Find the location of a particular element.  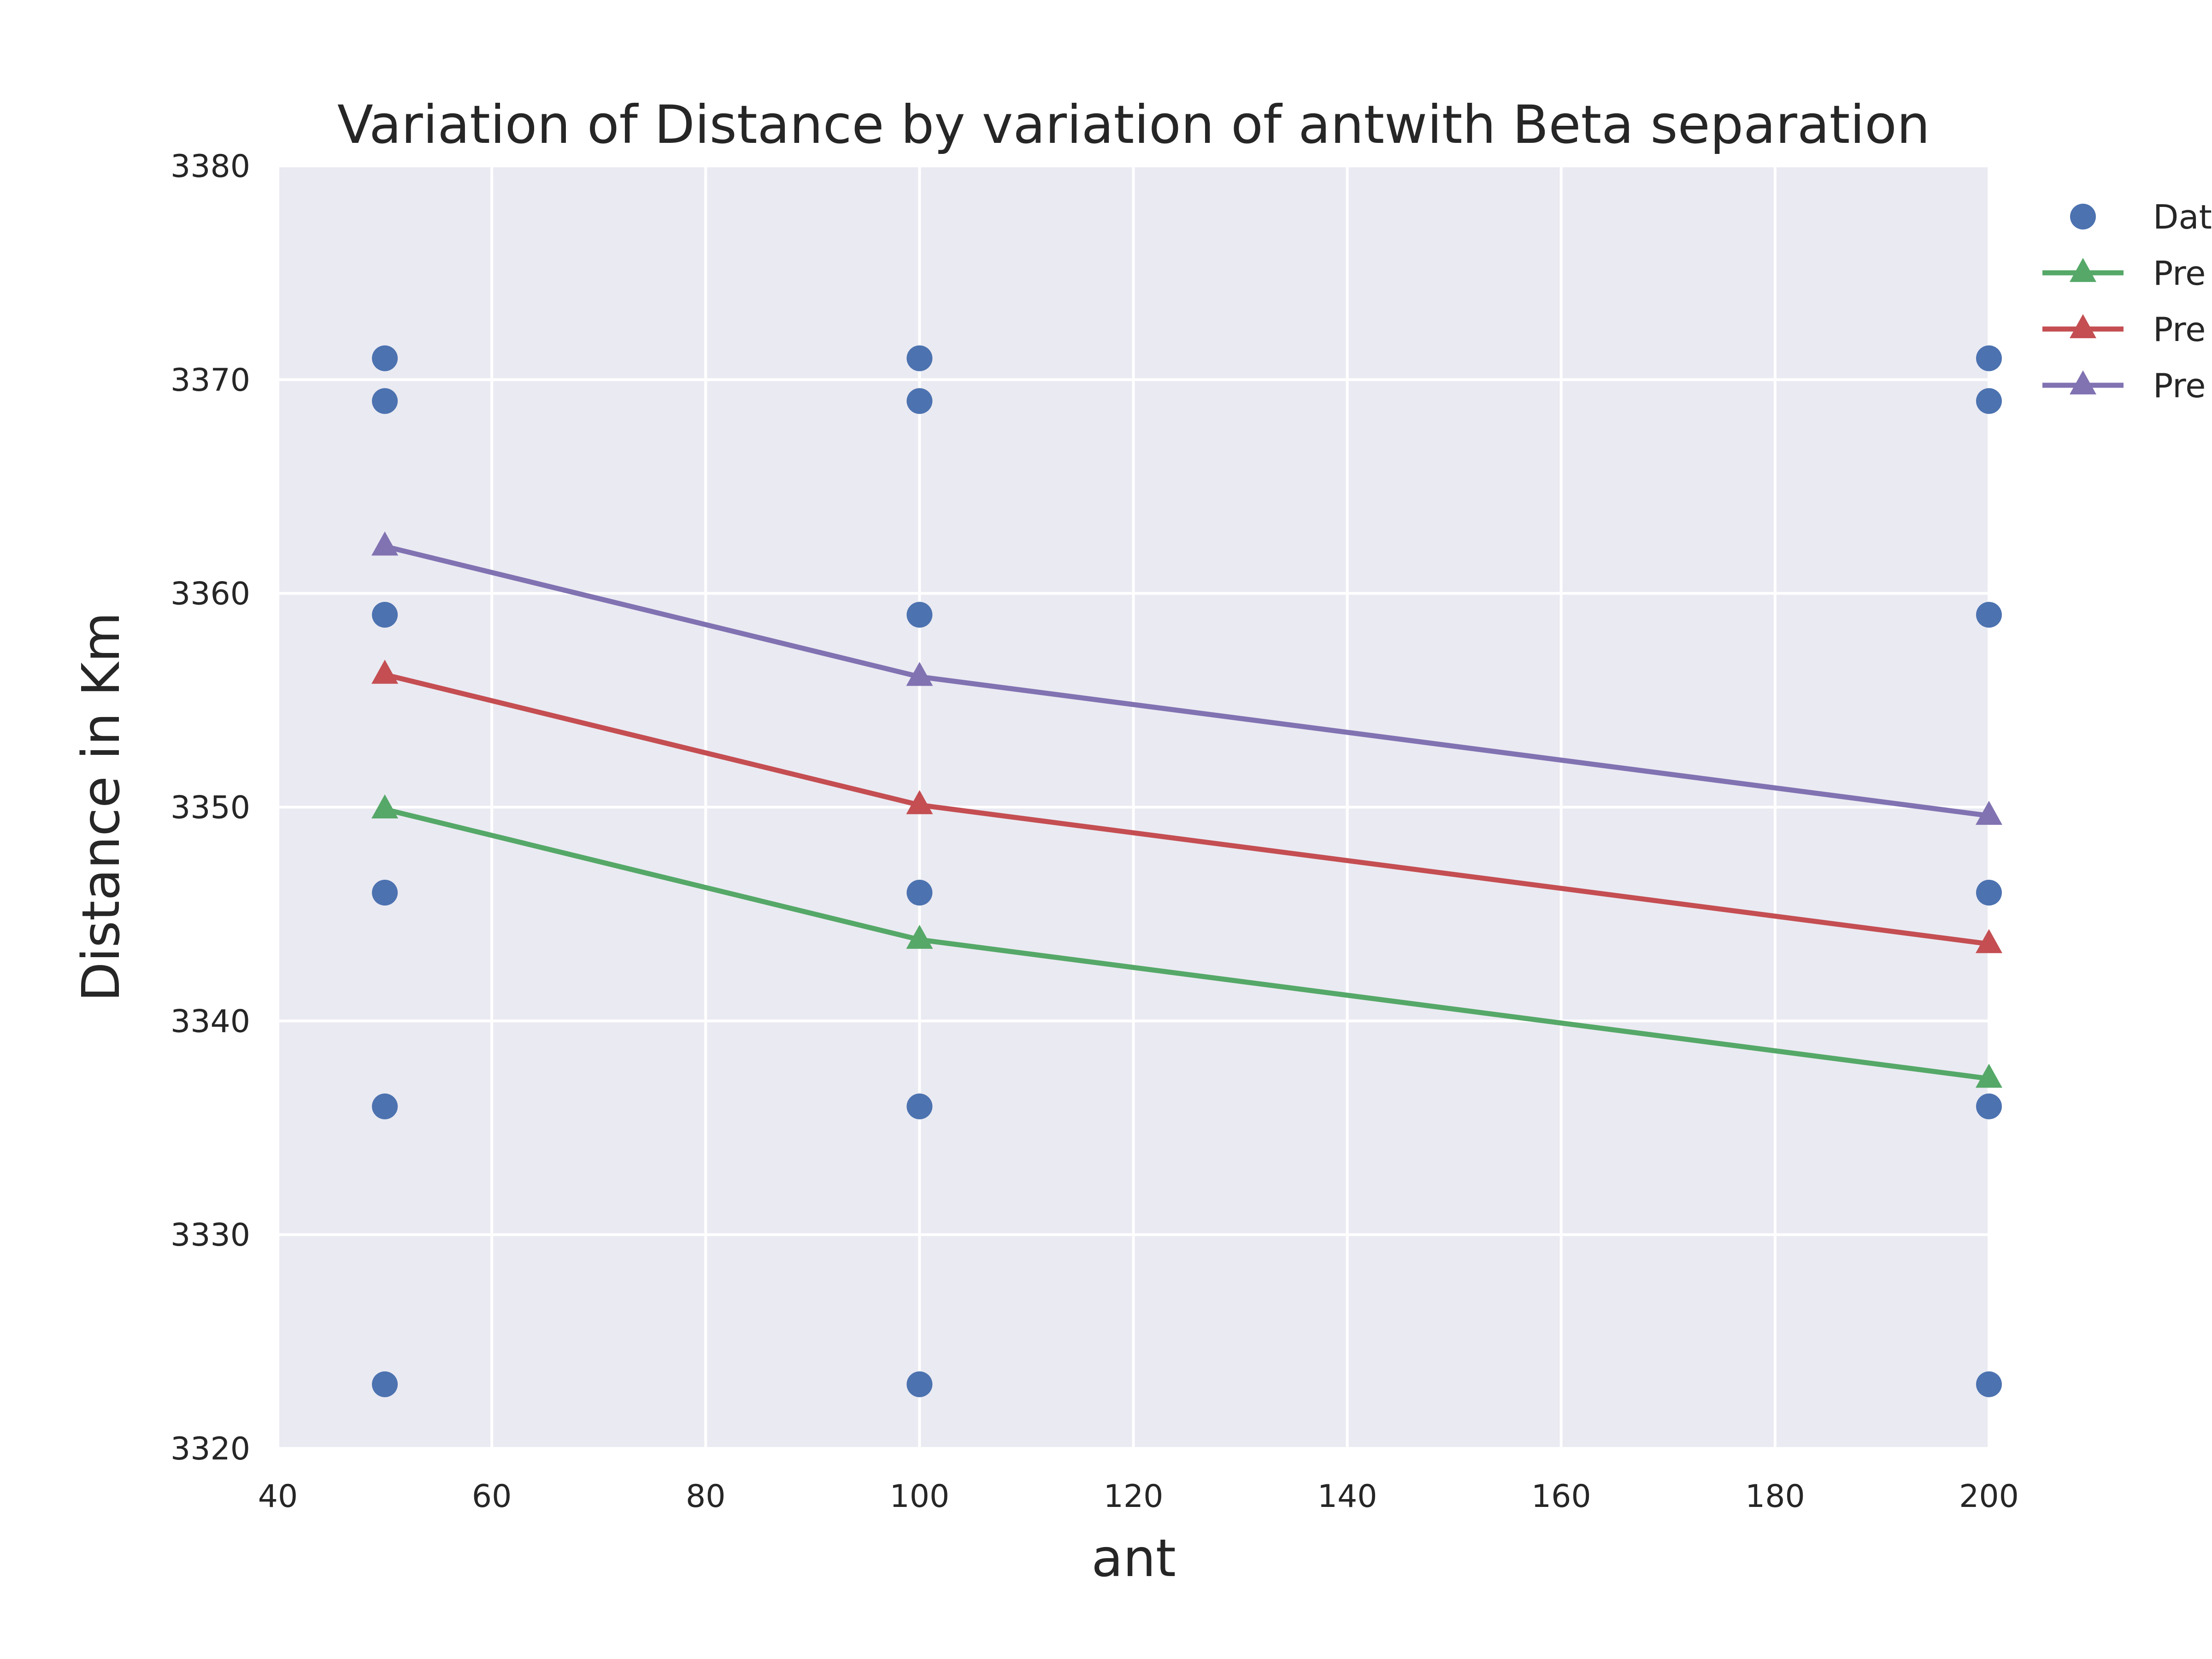

x-tick-labels: 40 60 80 100 120 140 160 180 200 is located at coordinates (1138, 1496).